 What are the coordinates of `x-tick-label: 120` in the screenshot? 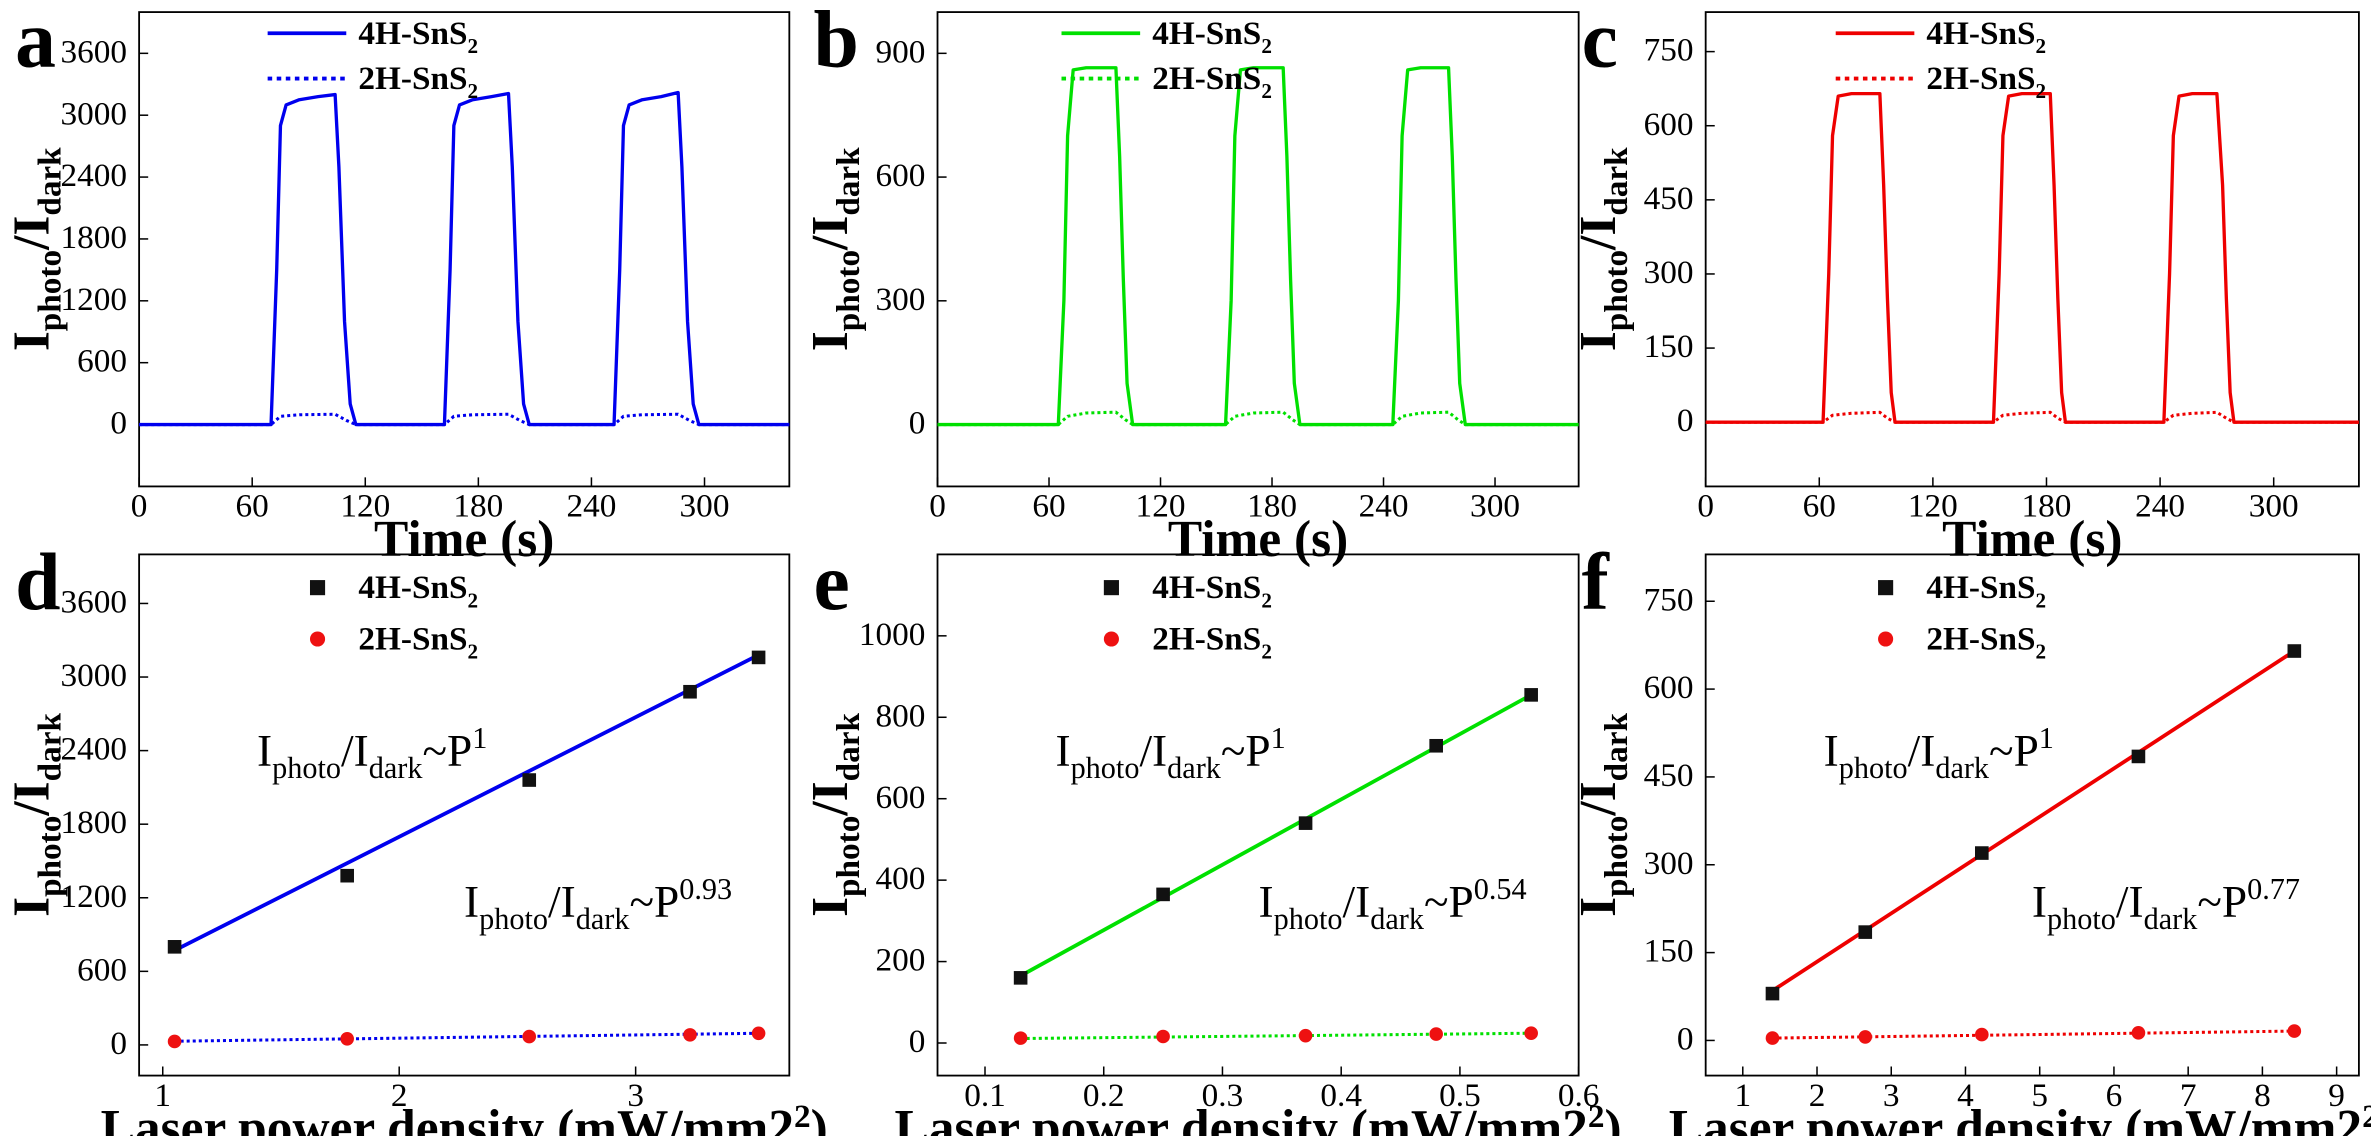 It's located at (1933, 506).